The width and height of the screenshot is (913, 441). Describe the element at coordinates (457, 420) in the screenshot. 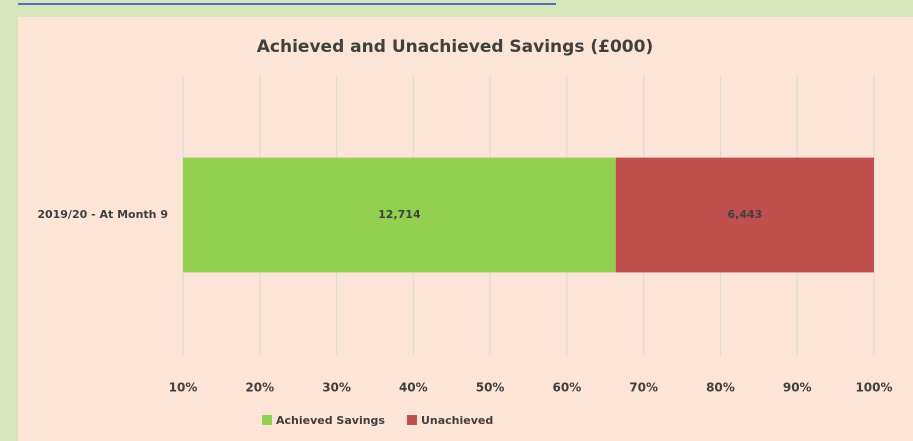

I see `legend-label: Unachieved` at that location.